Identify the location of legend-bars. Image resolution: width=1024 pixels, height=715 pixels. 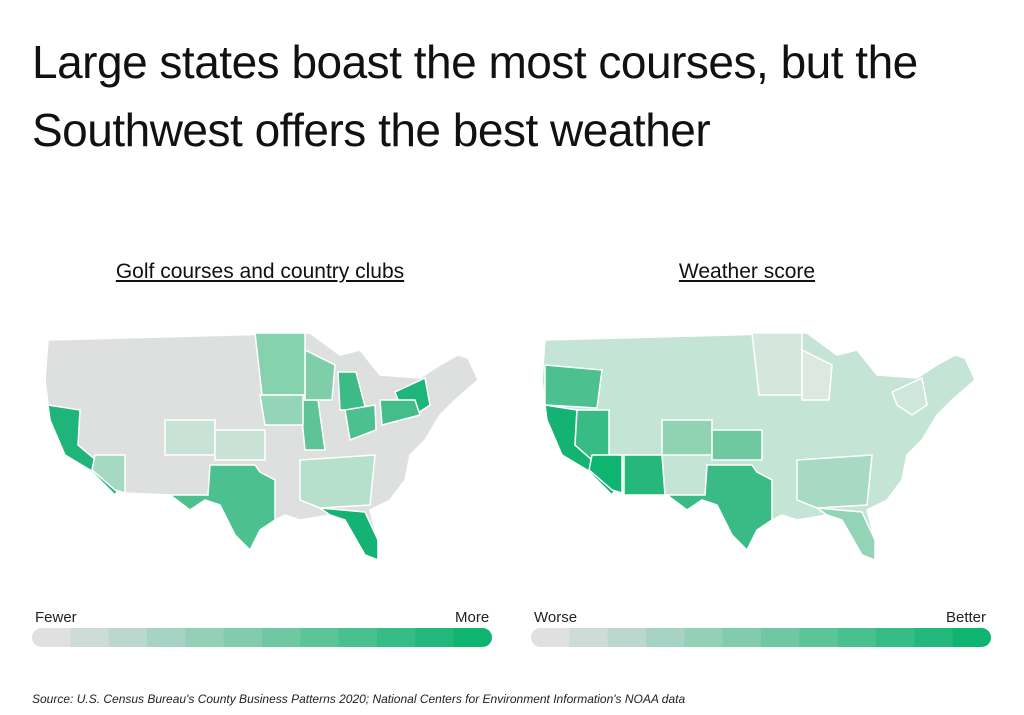
(511, 637).